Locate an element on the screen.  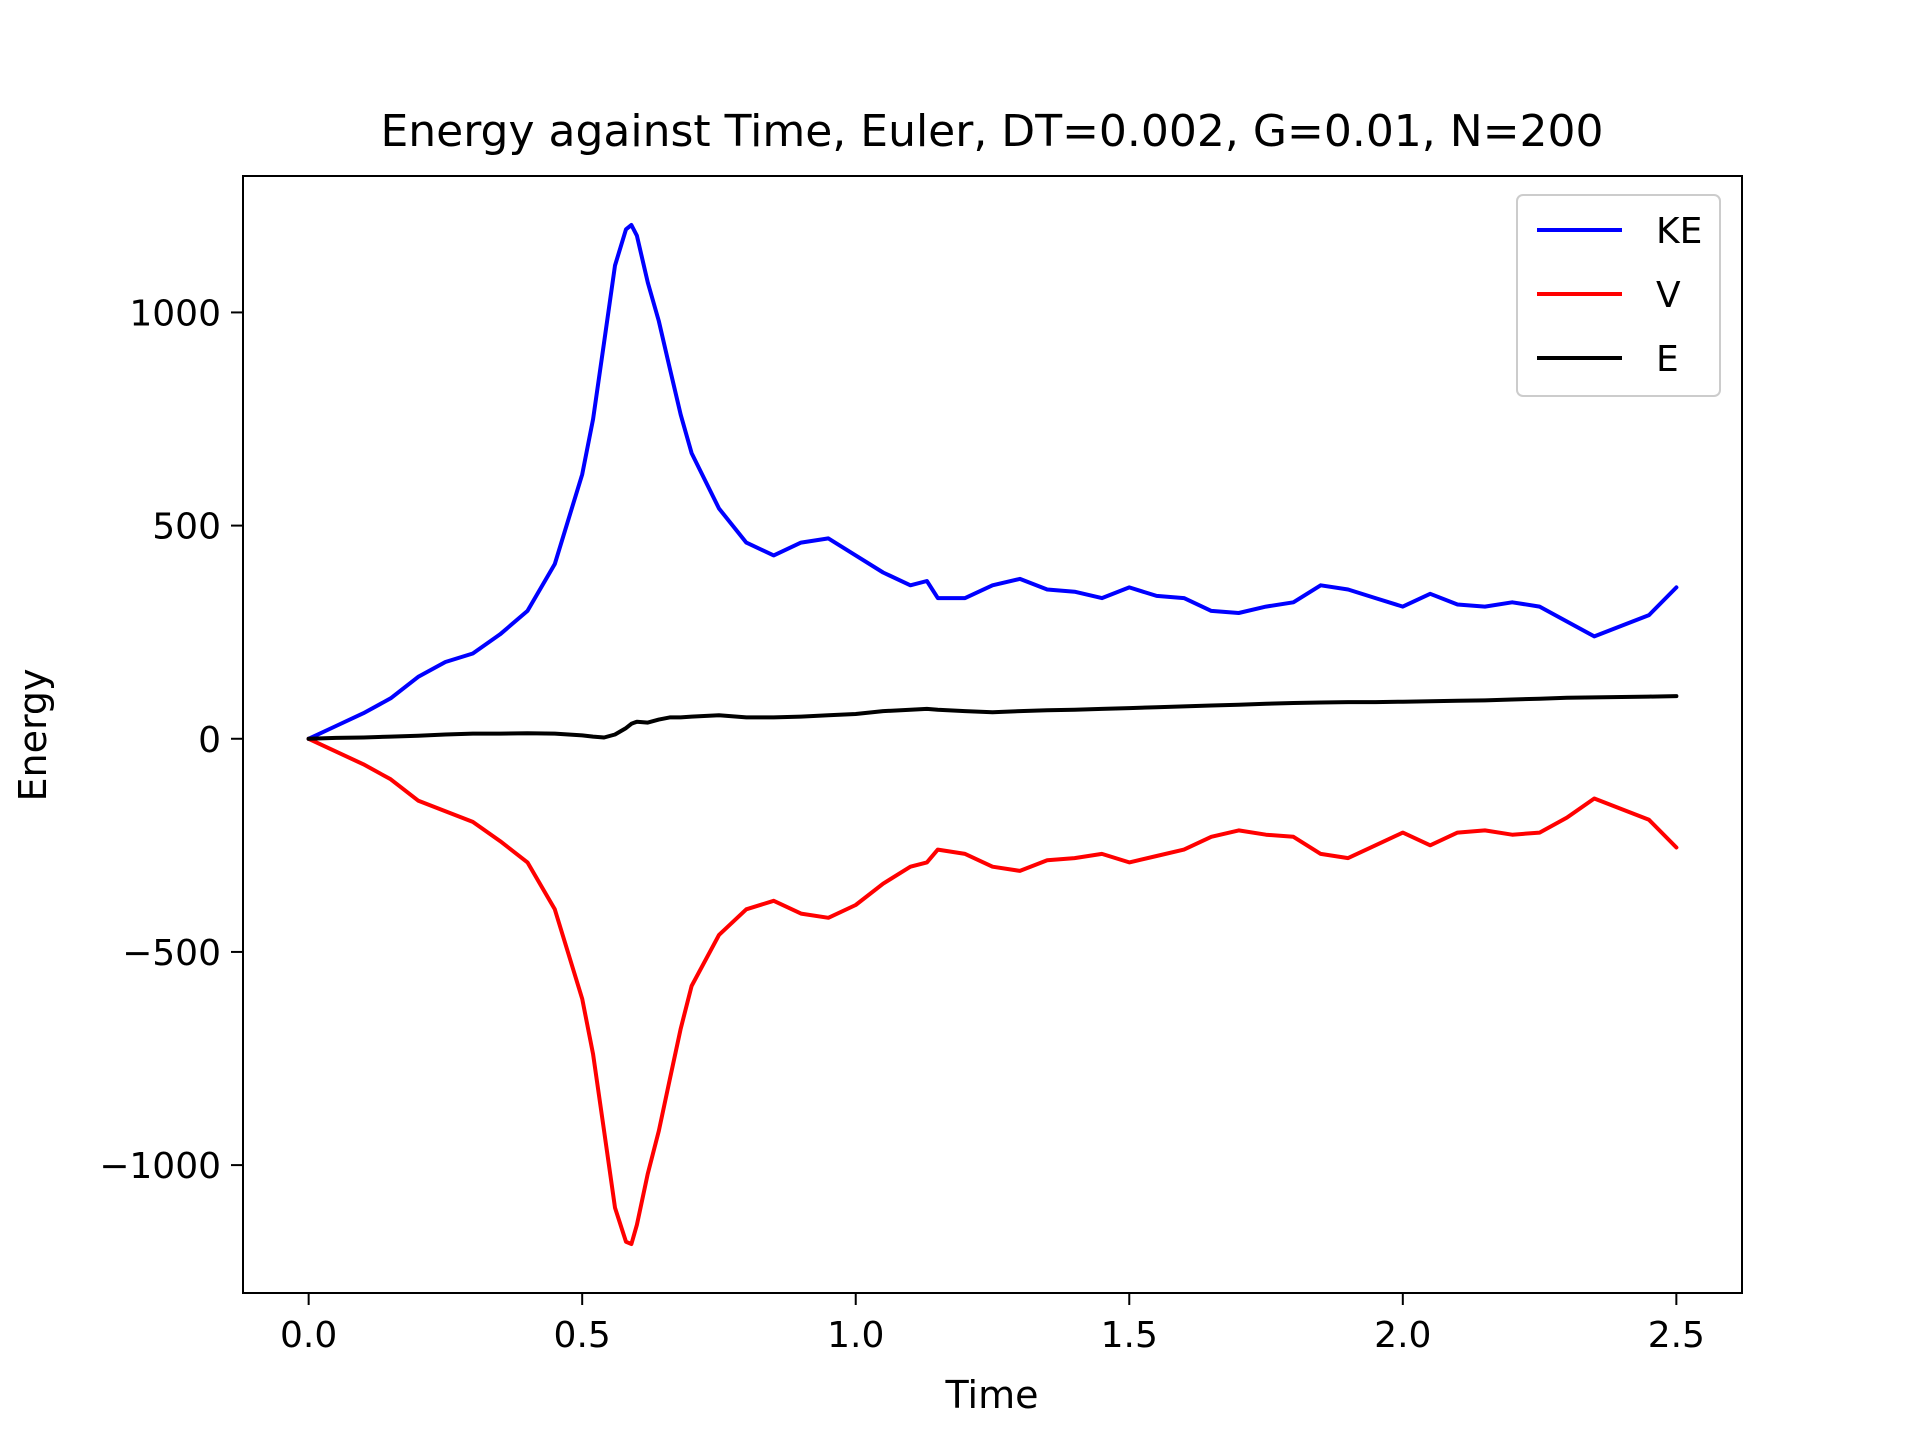
legend-label-e: E is located at coordinates (1667, 359).